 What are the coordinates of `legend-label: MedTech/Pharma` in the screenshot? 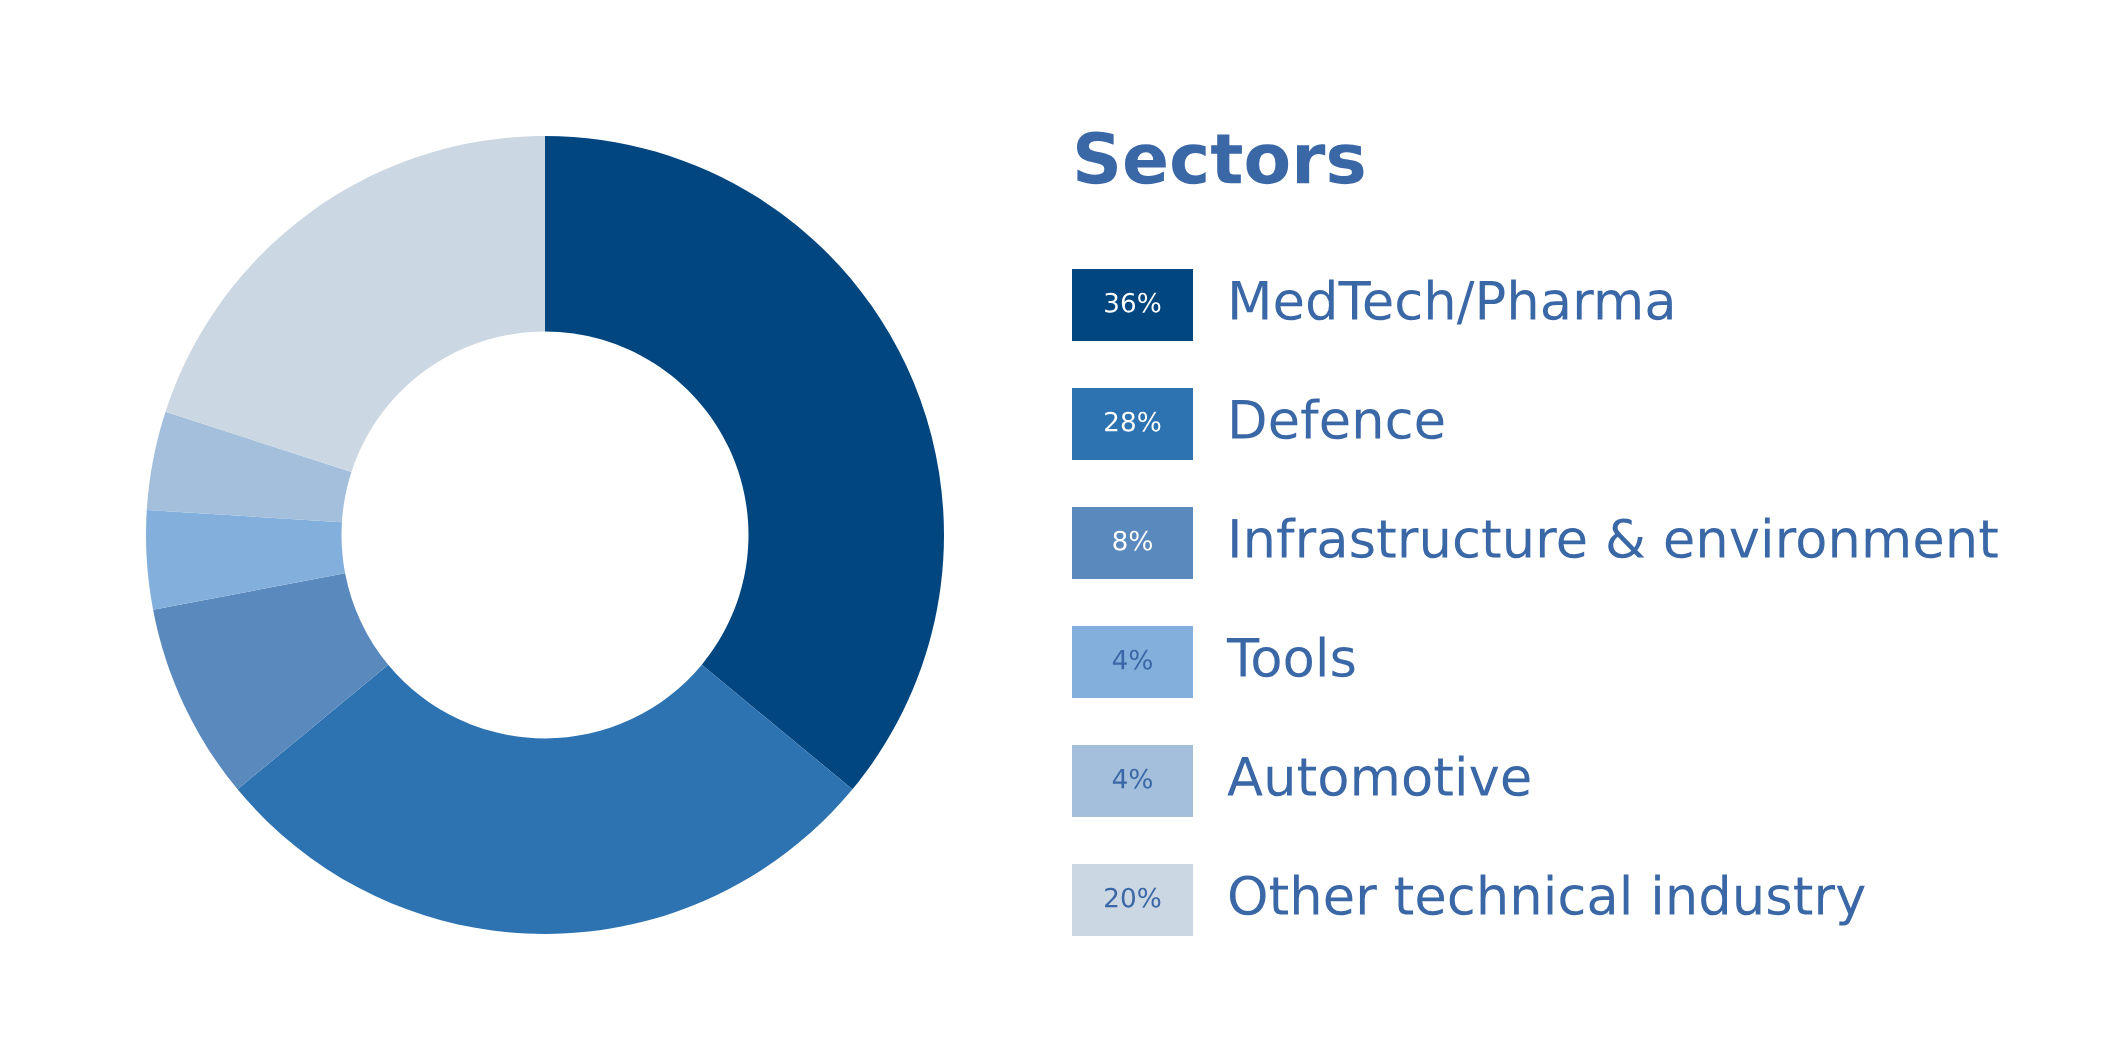 It's located at (1452, 302).